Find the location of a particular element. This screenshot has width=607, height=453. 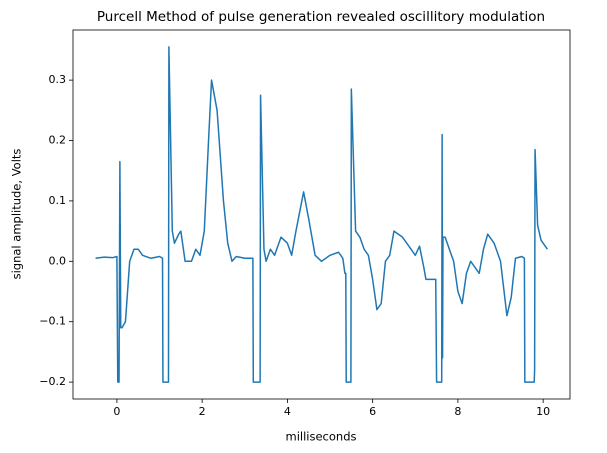

y-tick-label: 0.3 is located at coordinates (58, 79).